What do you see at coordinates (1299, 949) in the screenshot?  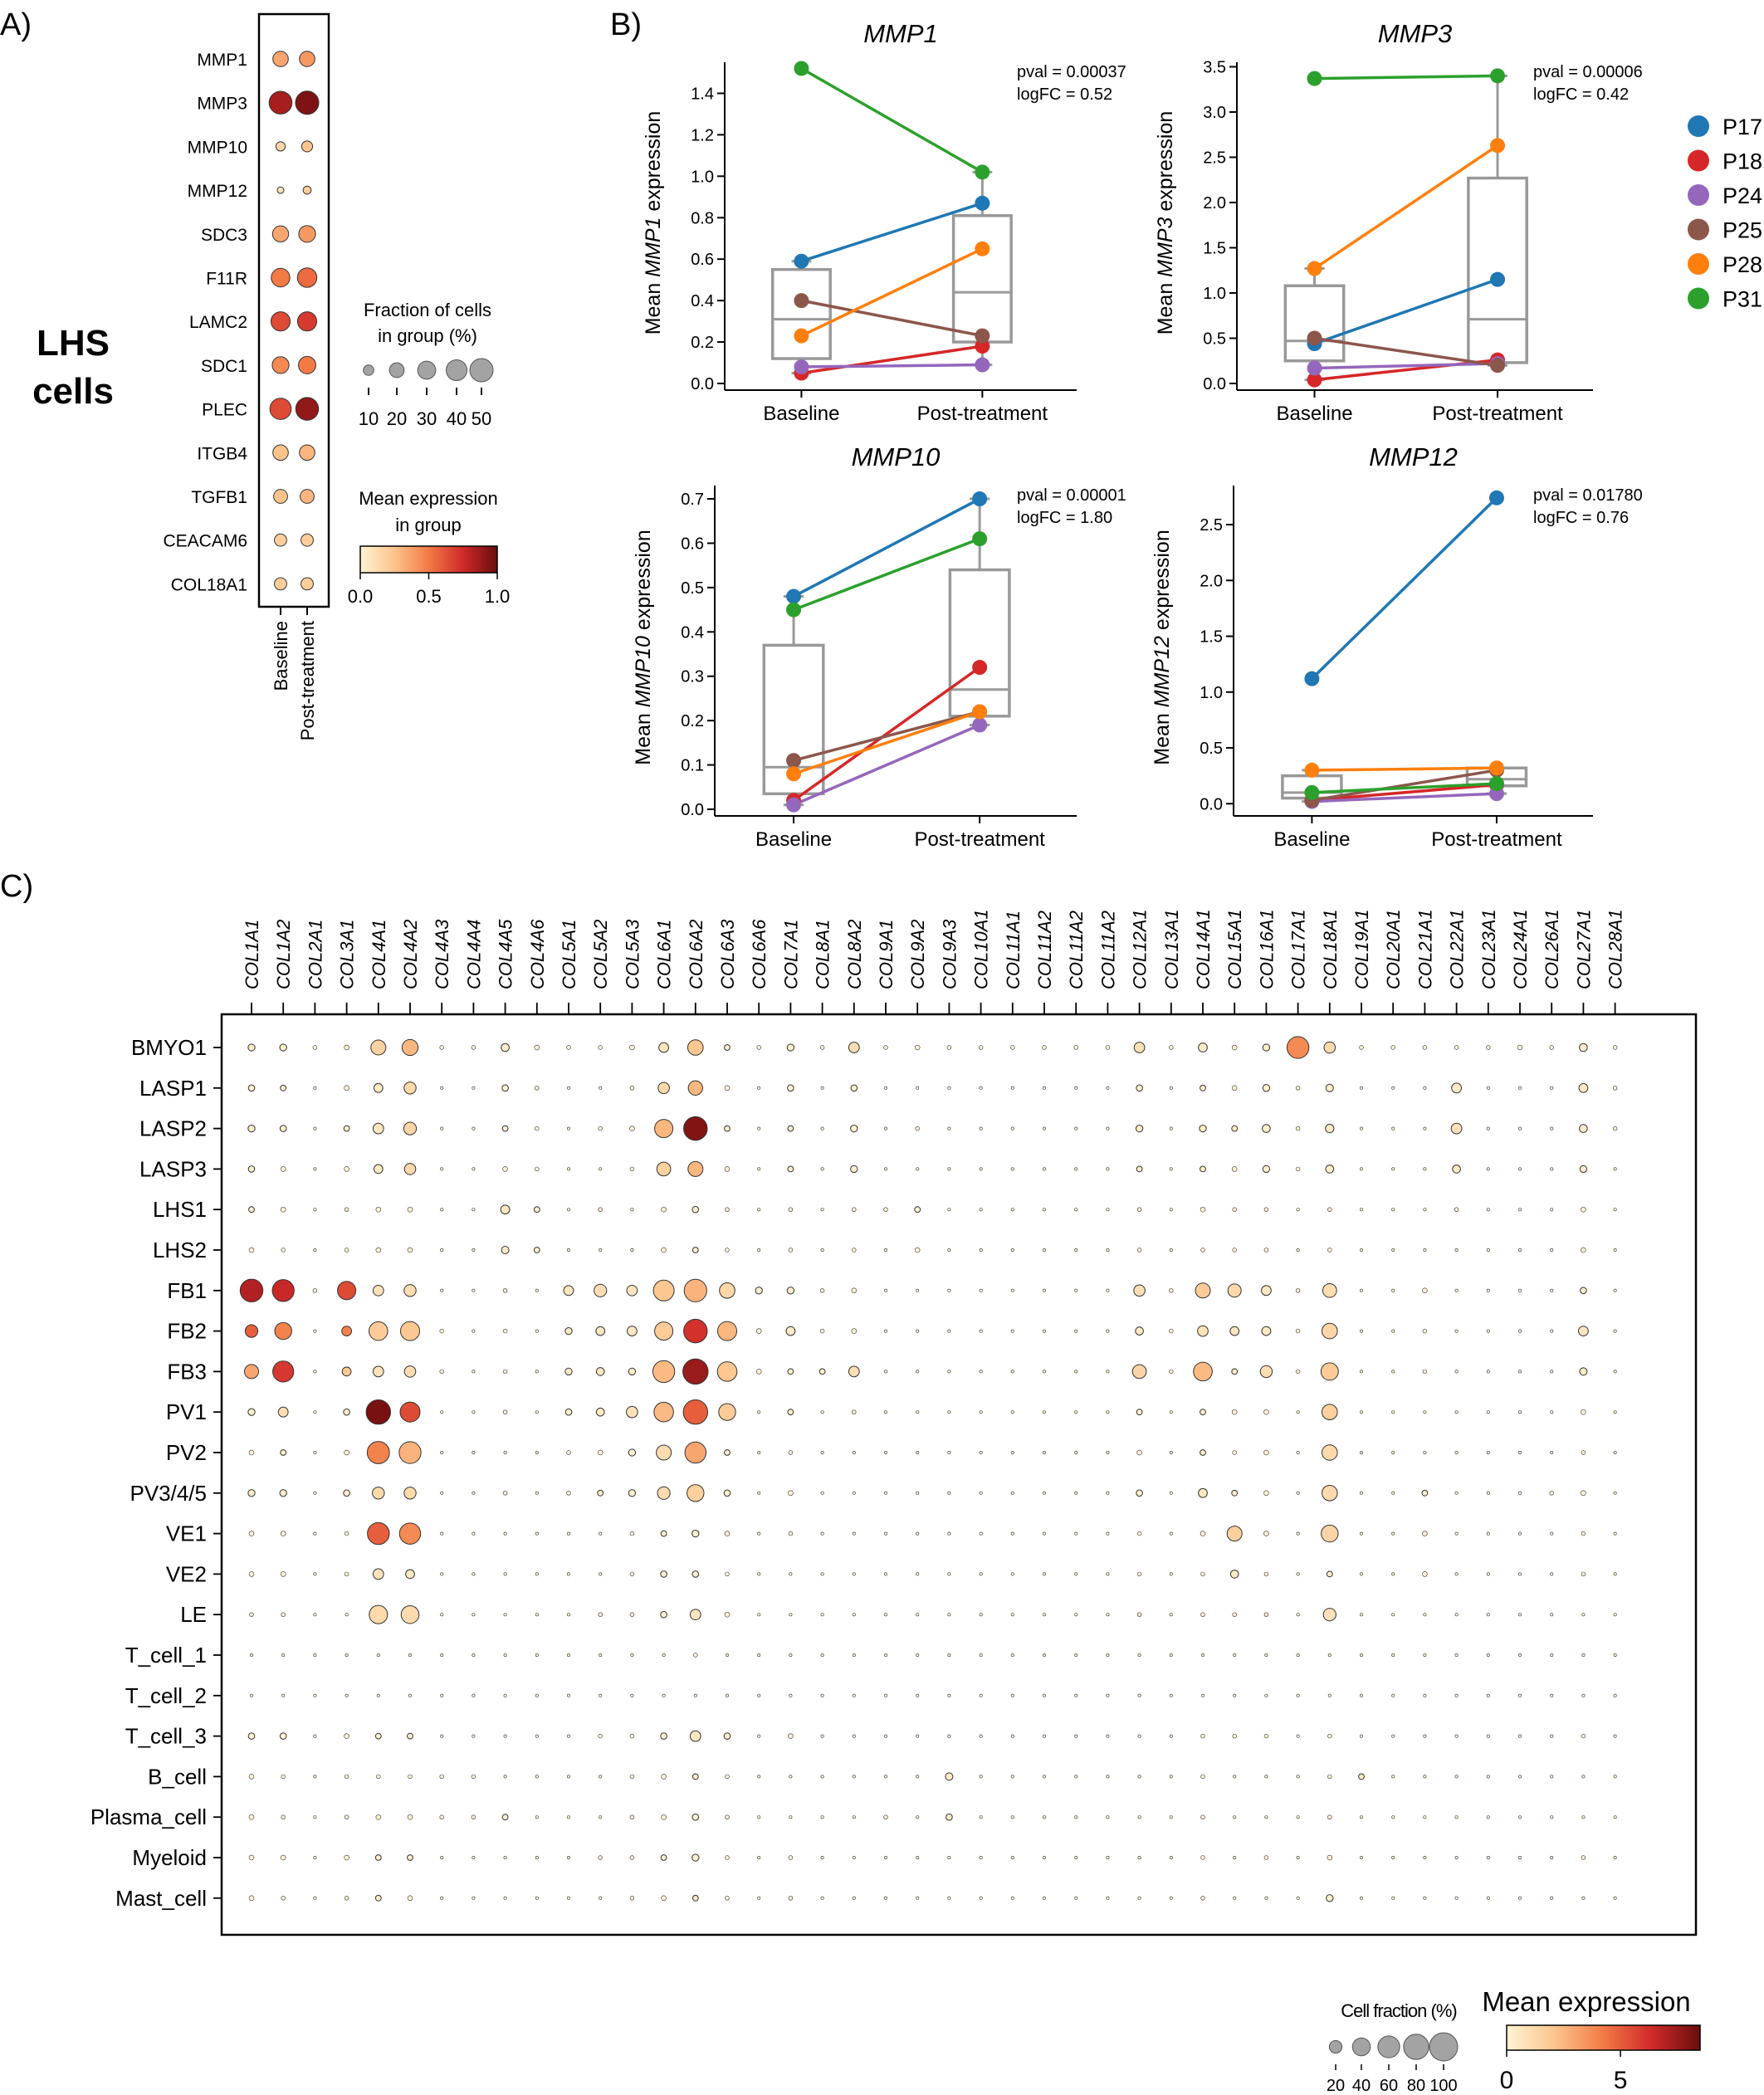 I see `c-gene-label: COL17A1` at bounding box center [1299, 949].